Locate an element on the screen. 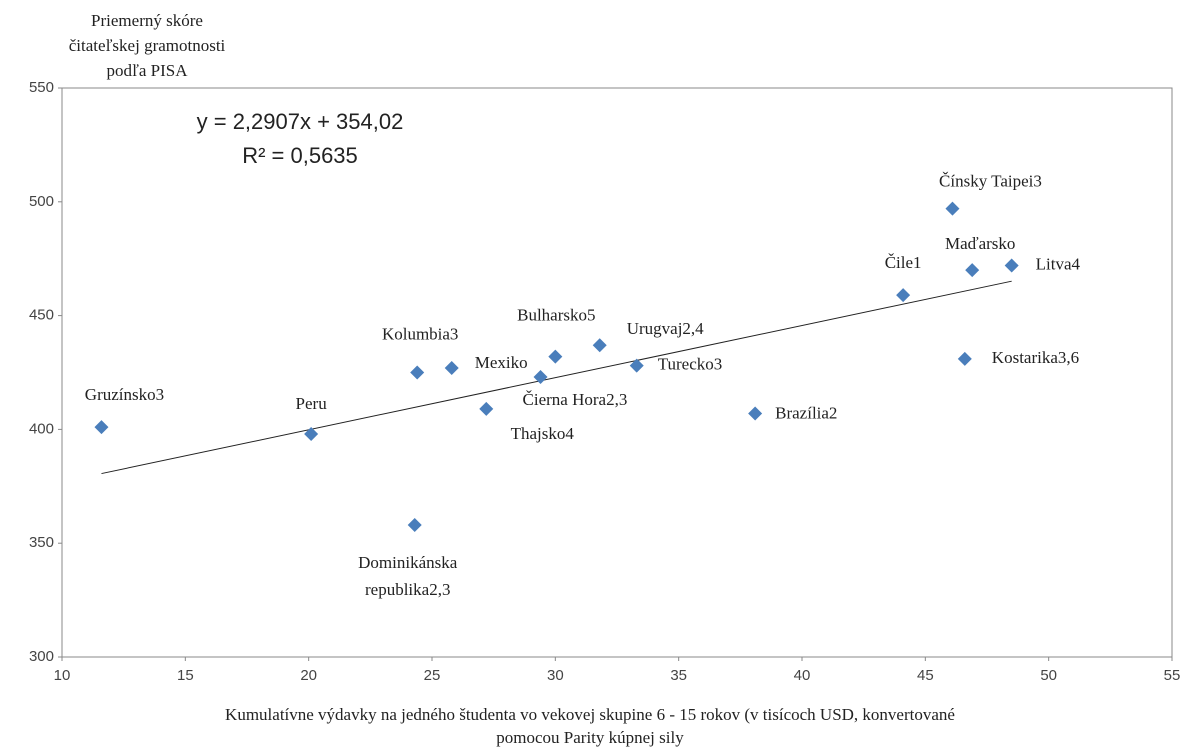 The width and height of the screenshot is (1197, 749). point-label: Kostarika3,6 is located at coordinates (1035, 357).